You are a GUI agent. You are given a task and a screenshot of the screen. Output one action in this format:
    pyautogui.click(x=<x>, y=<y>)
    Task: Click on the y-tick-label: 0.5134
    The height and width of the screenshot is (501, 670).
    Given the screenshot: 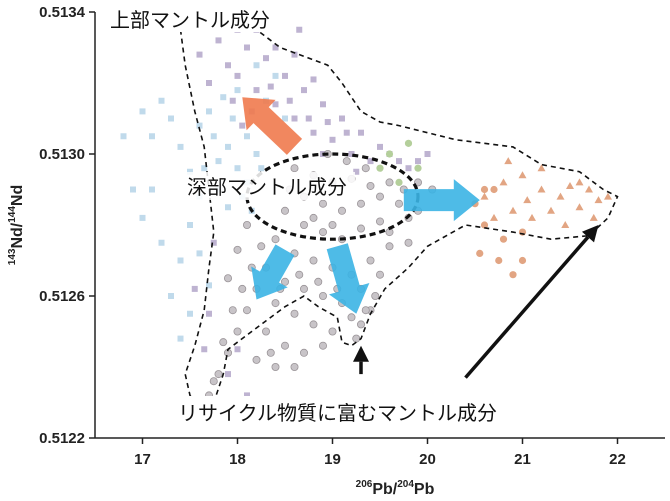 What is the action you would take?
    pyautogui.click(x=62, y=12)
    